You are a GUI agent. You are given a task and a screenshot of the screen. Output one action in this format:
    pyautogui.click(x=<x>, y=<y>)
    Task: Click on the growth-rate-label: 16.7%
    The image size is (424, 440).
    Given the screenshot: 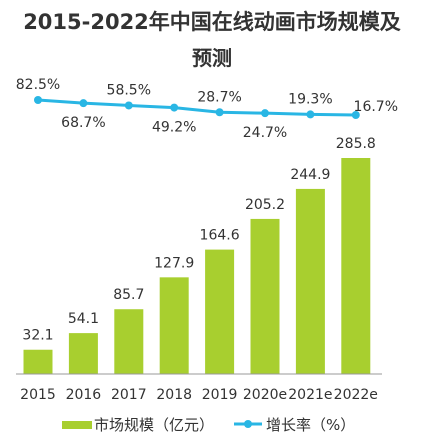 What is the action you would take?
    pyautogui.click(x=376, y=107)
    